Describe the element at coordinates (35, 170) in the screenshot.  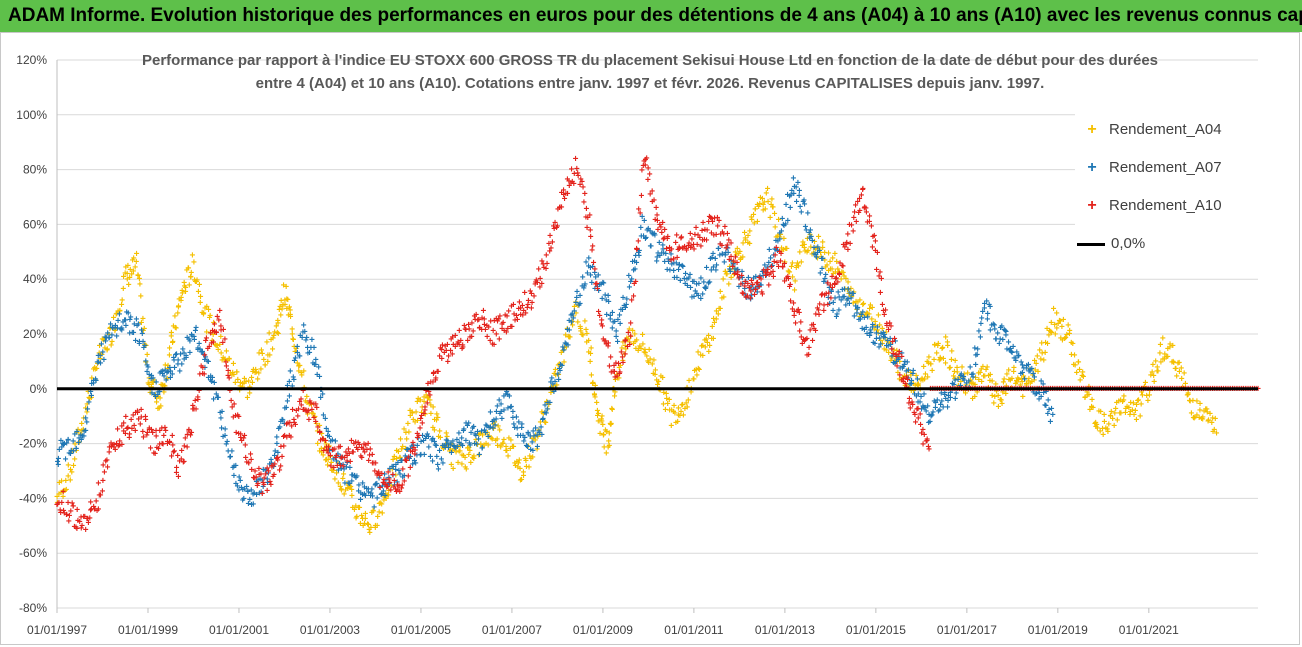
I see `y-tick-label: 80%` at that location.